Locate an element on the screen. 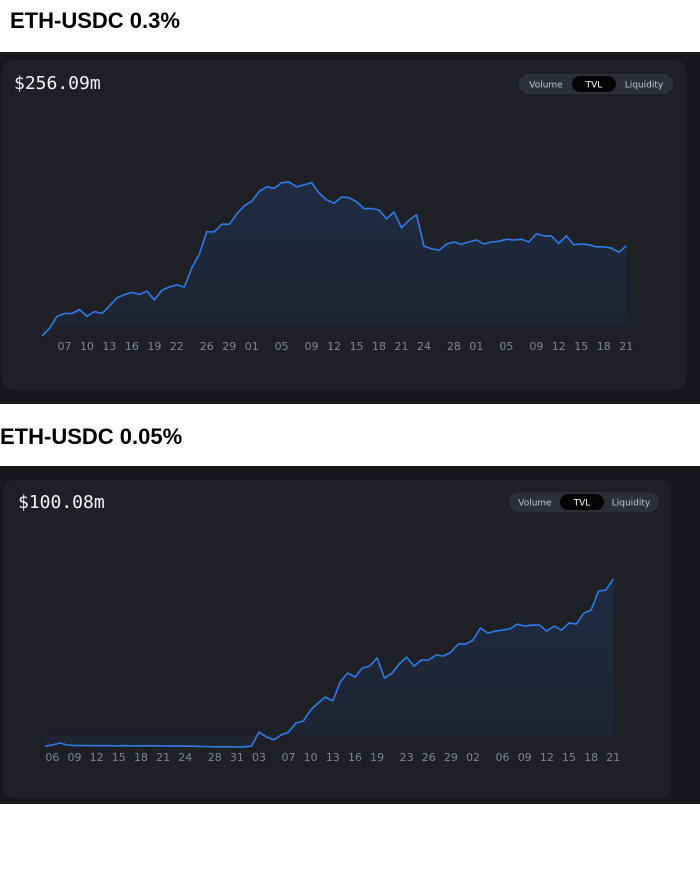 This screenshot has height=875, width=700. area-fill is located at coordinates (334, 259).